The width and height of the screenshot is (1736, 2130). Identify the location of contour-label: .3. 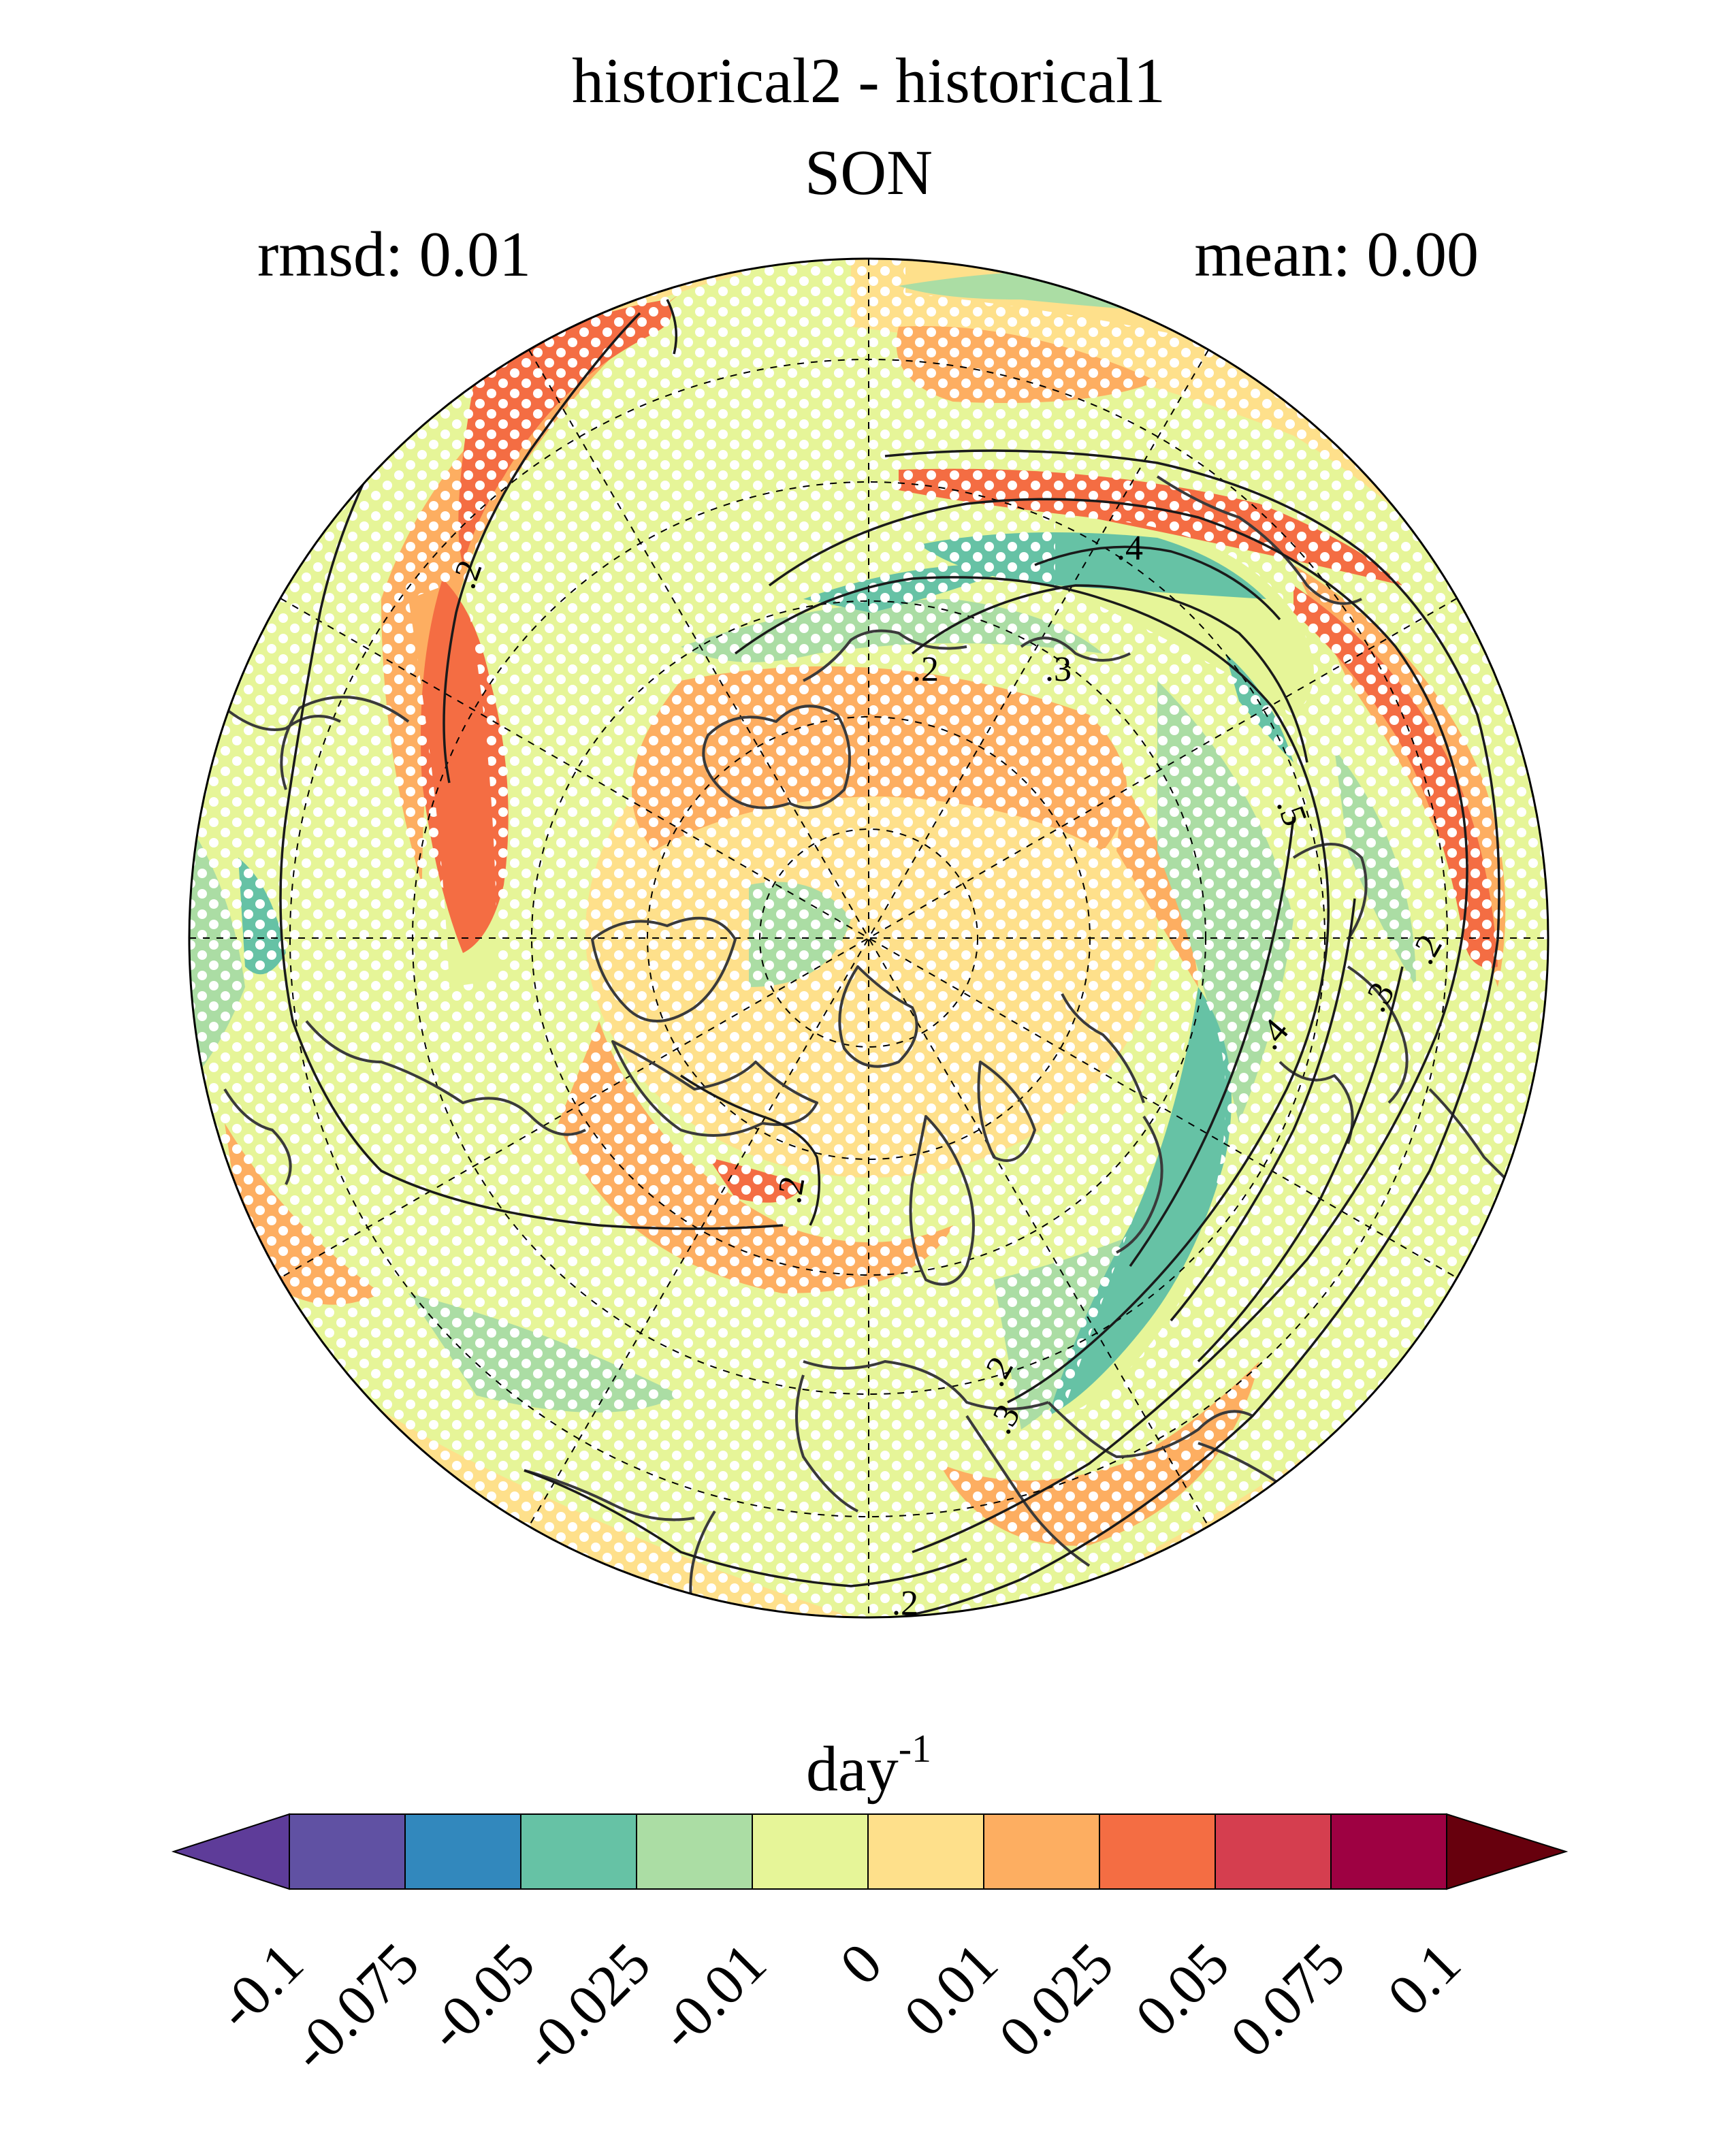
(1058, 669).